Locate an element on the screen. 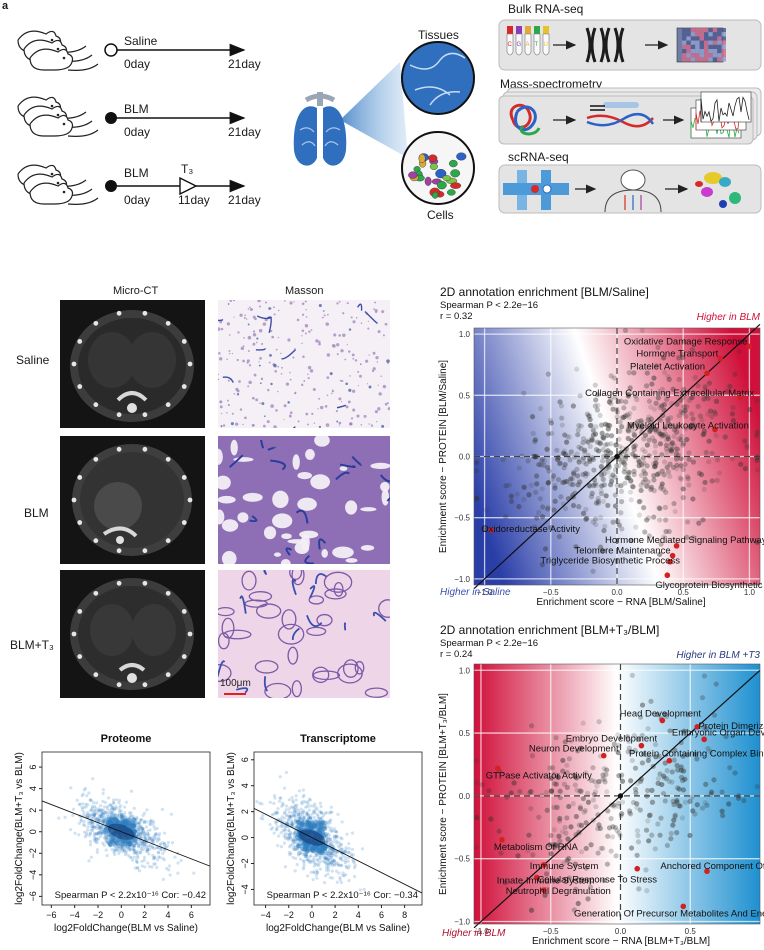 Image resolution: width=764 pixels, height=950 pixels. alveolar-space is located at coordinates (224, 482).